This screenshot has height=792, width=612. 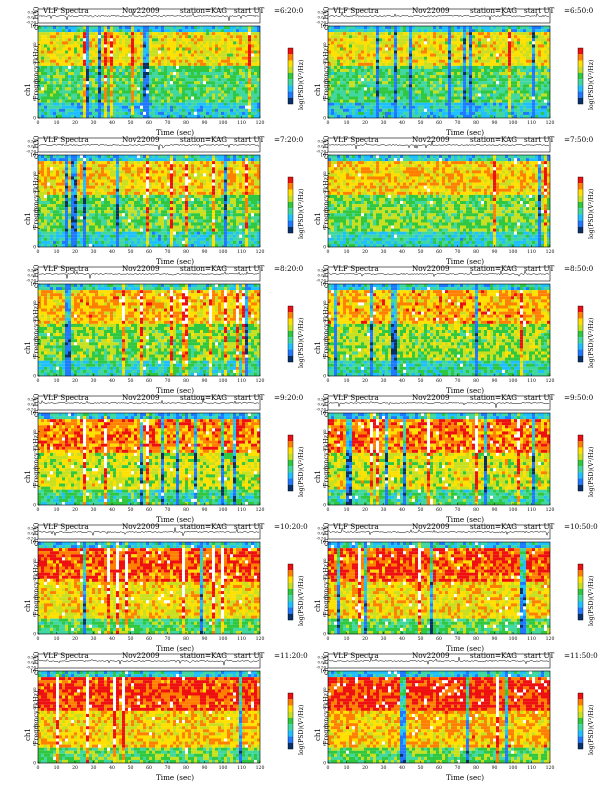 I want to click on colorbar-swatch, so click(x=290, y=69).